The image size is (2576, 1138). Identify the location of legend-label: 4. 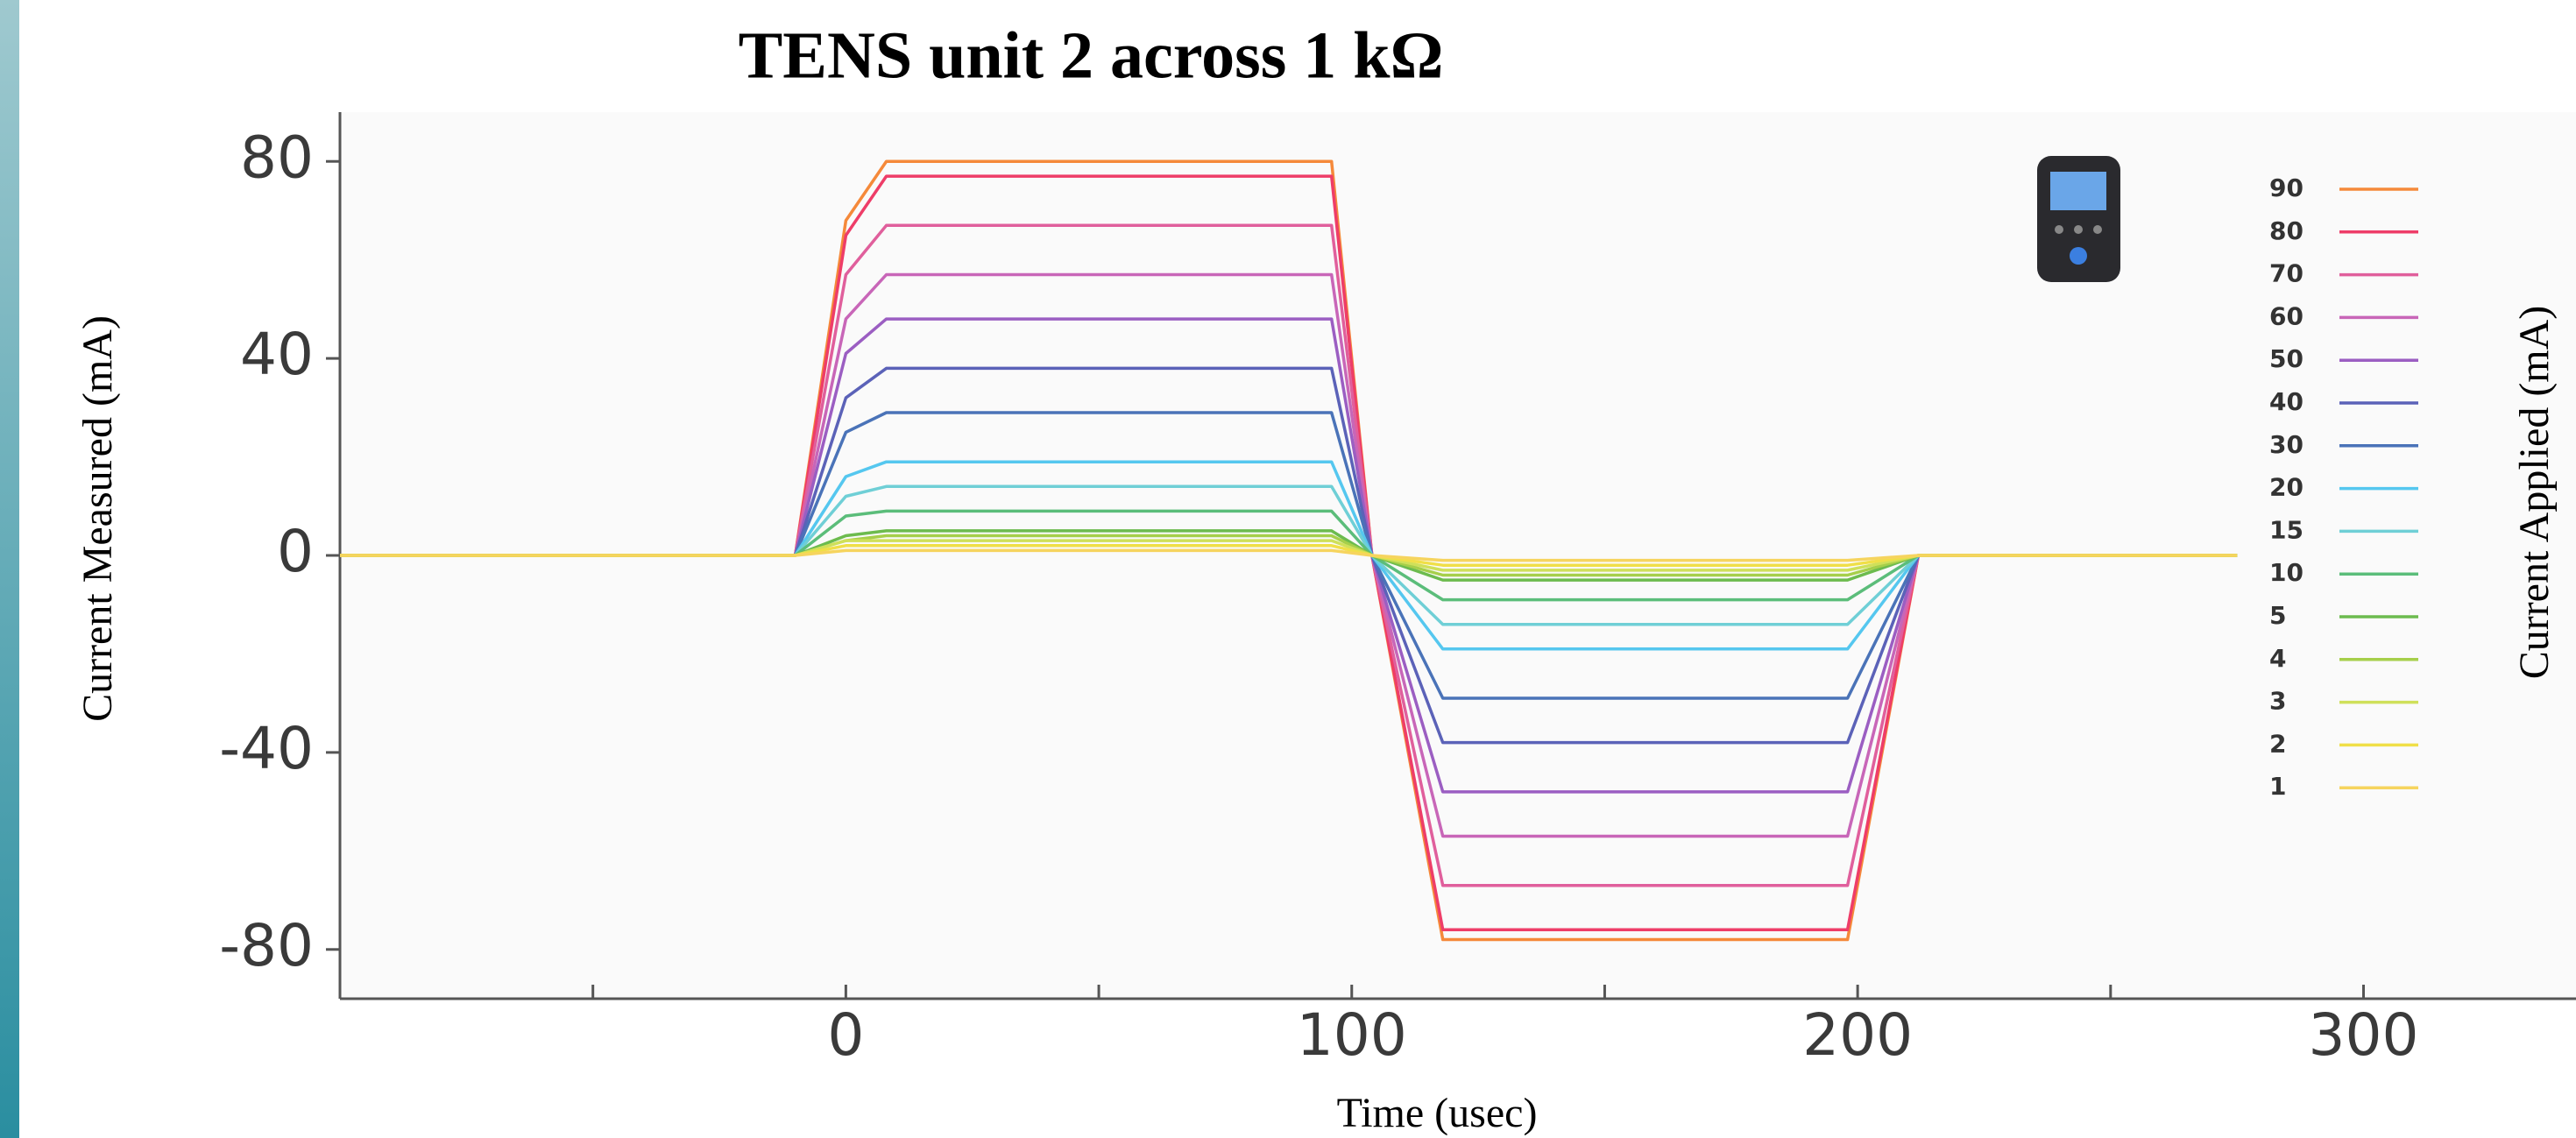
(2277, 658).